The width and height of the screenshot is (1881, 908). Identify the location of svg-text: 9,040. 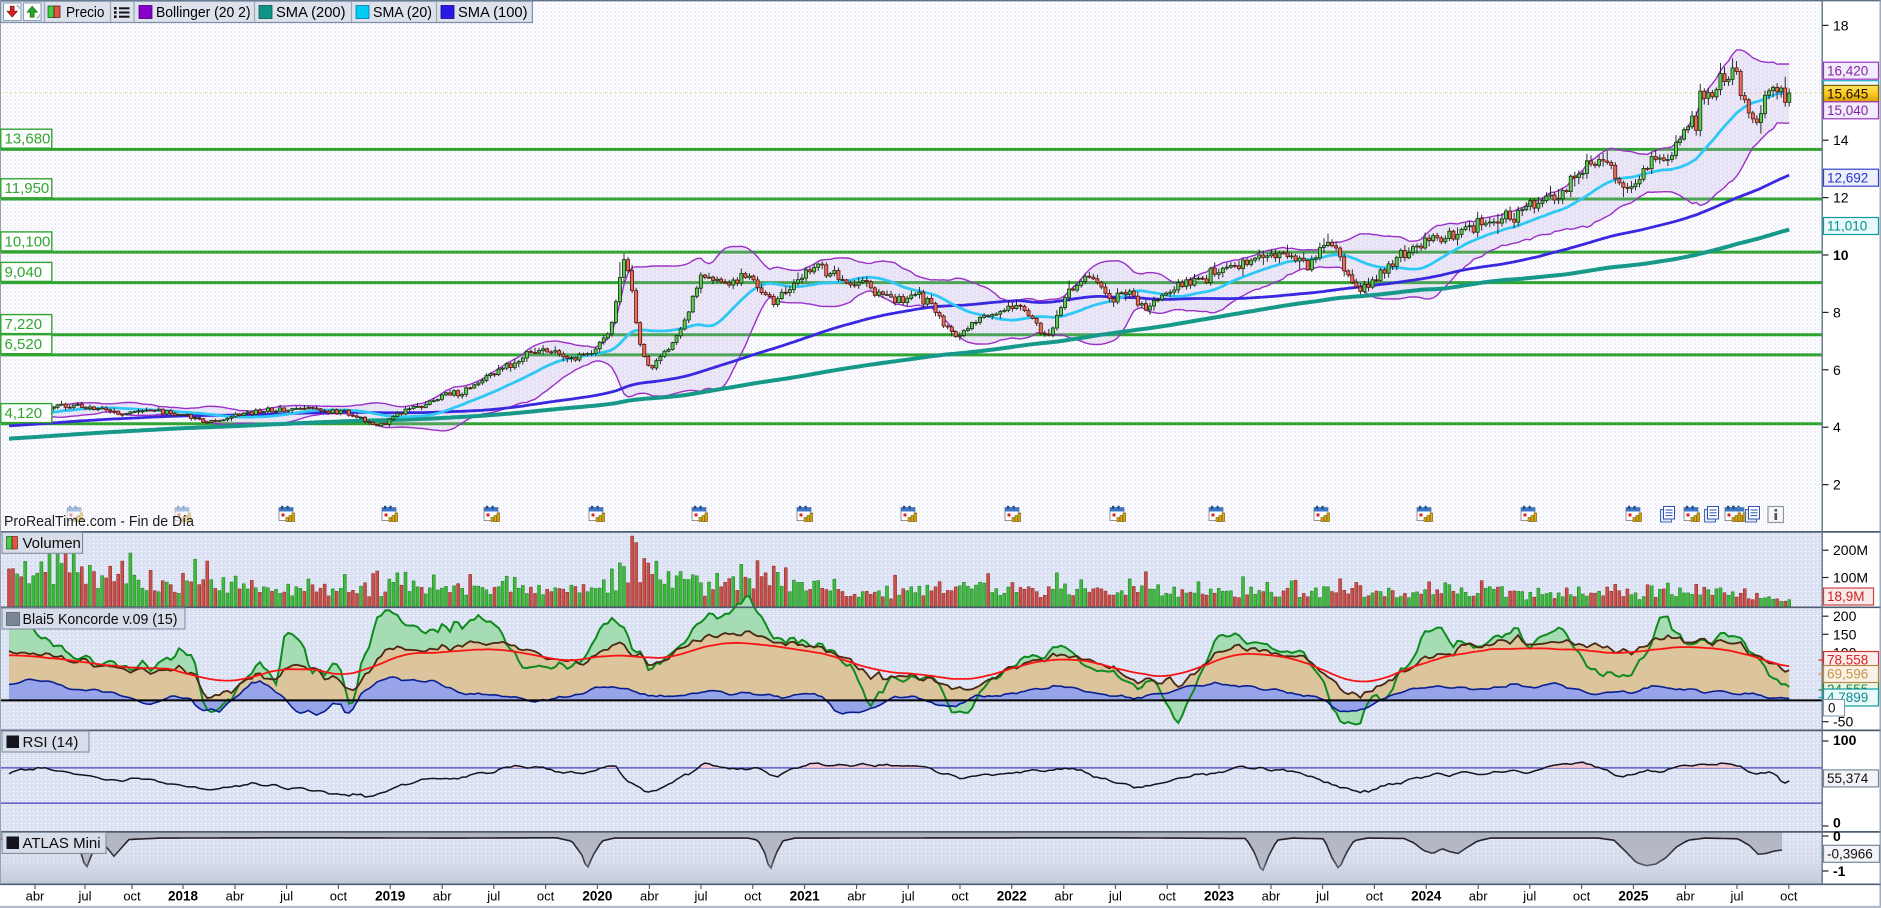
(24, 272).